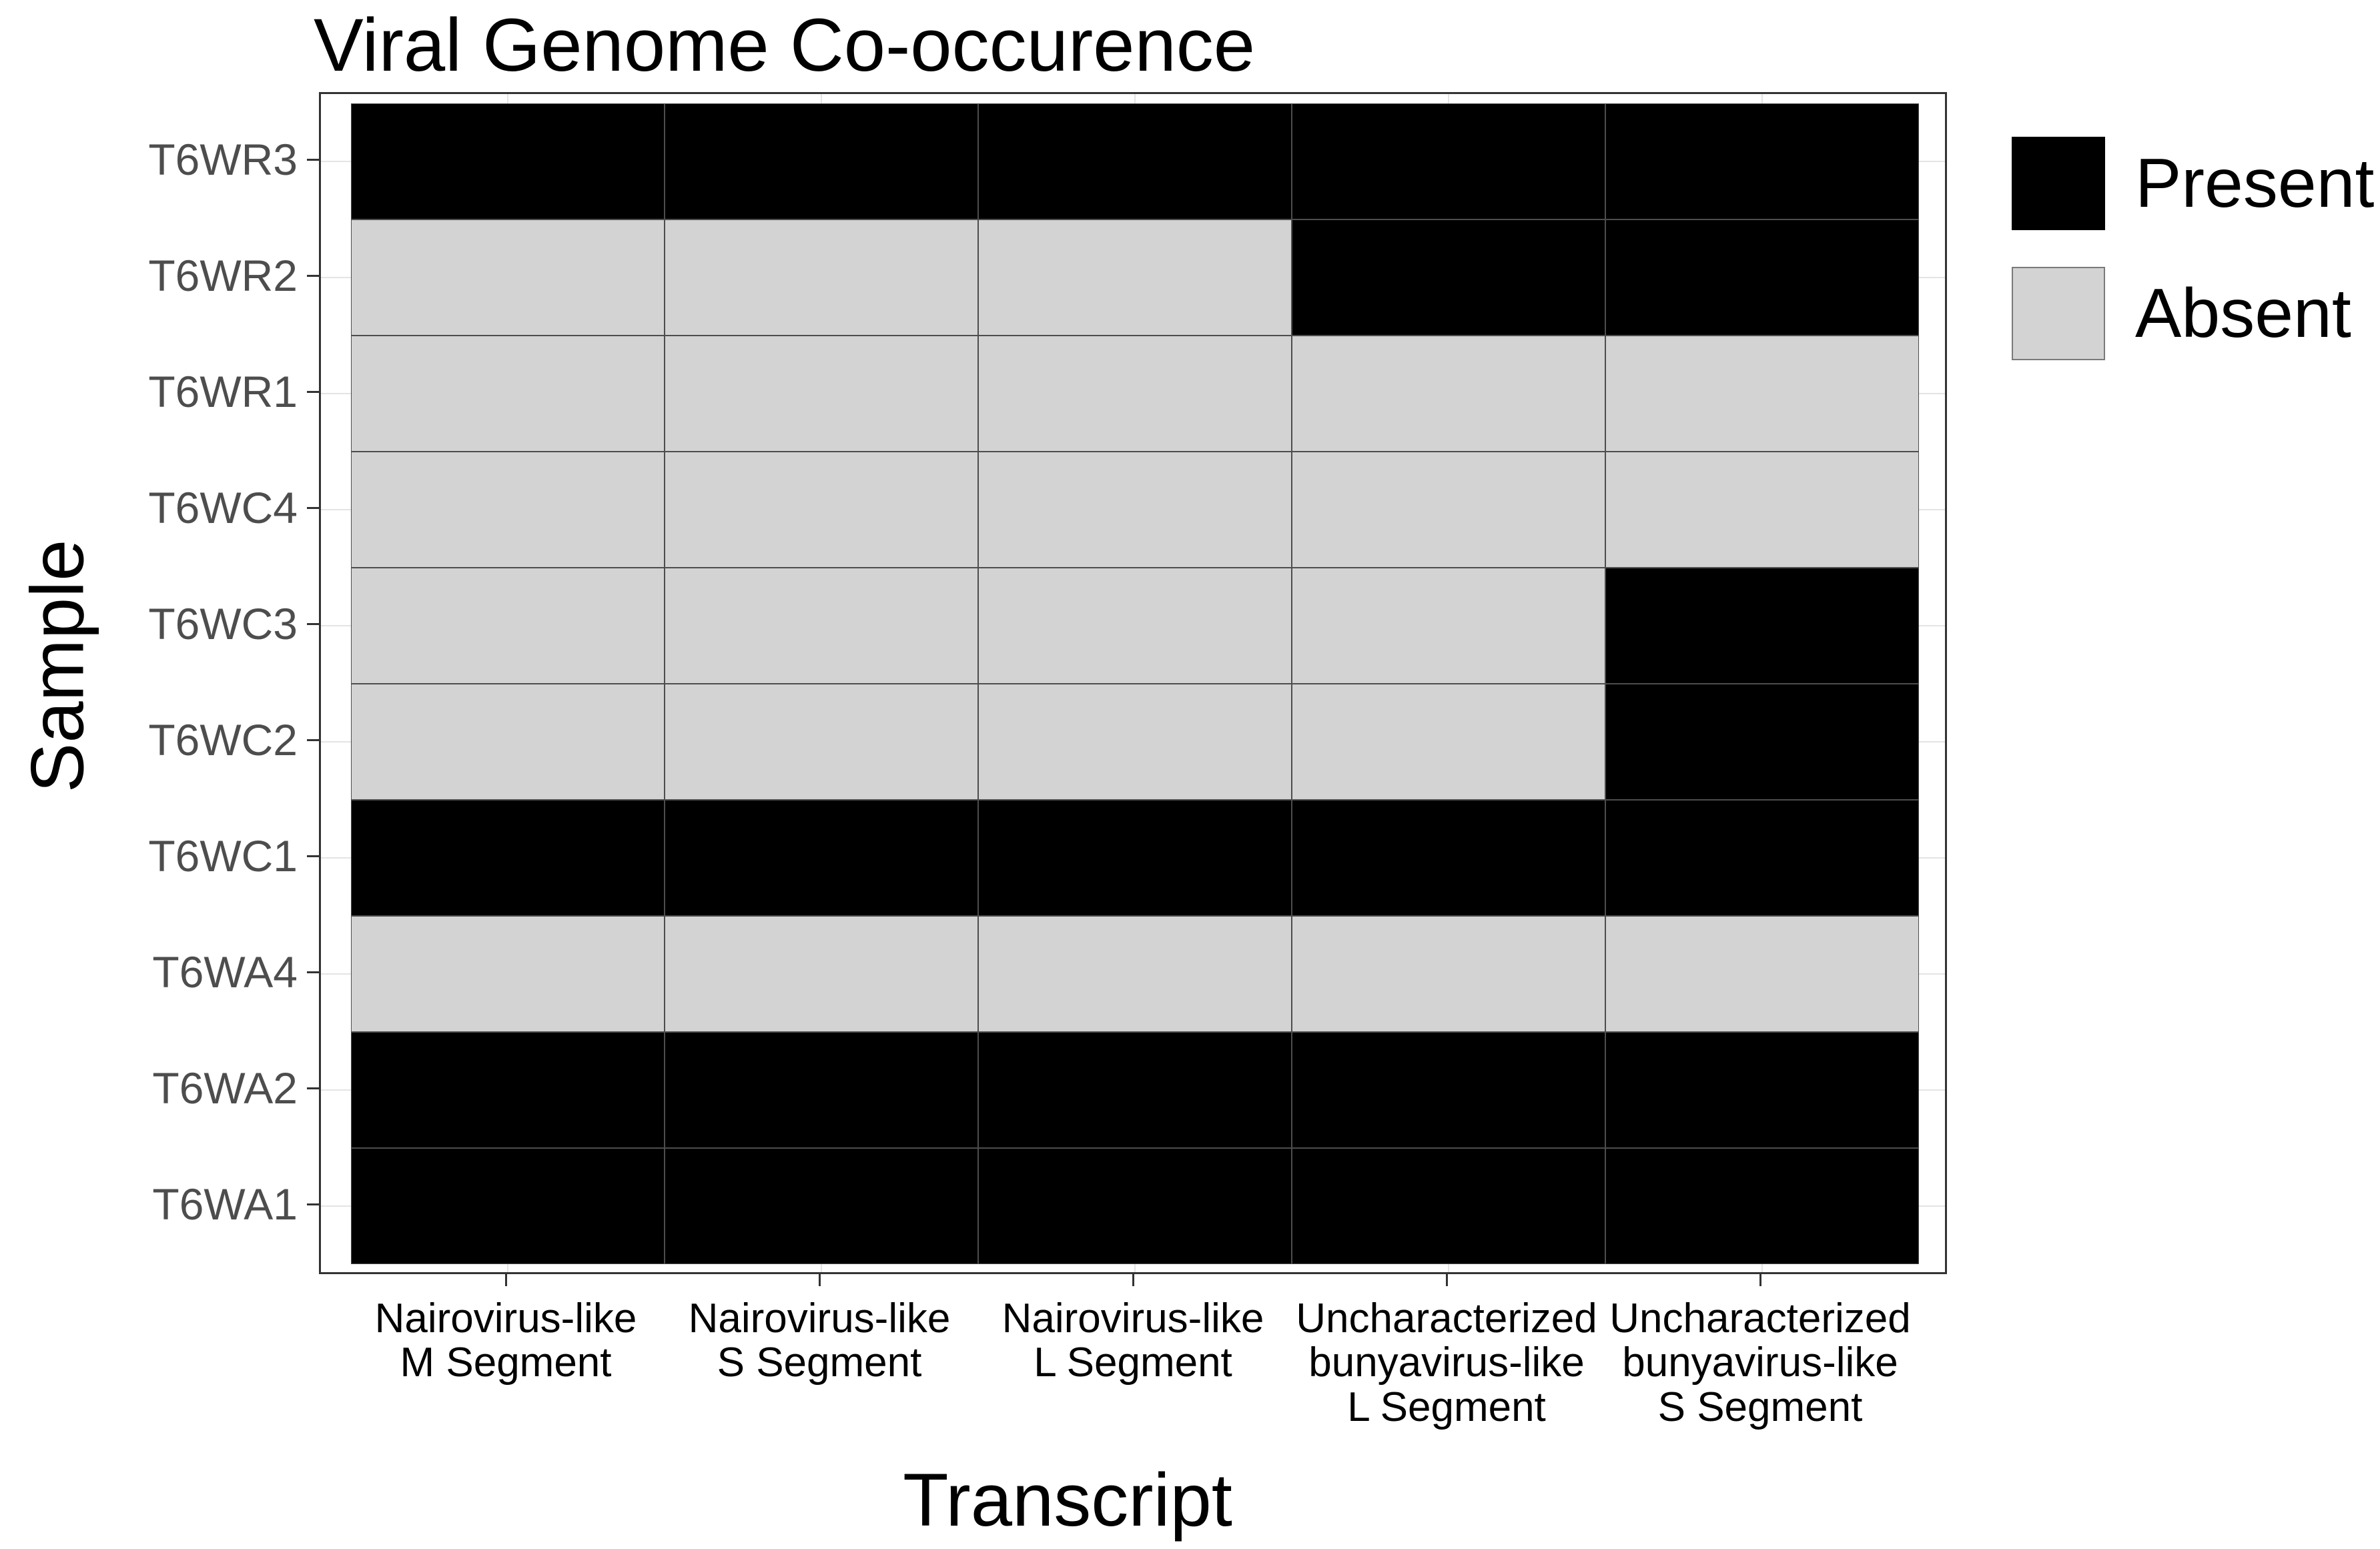  Describe the element at coordinates (223, 275) in the screenshot. I see `y-tick-label: T6WR2` at that location.